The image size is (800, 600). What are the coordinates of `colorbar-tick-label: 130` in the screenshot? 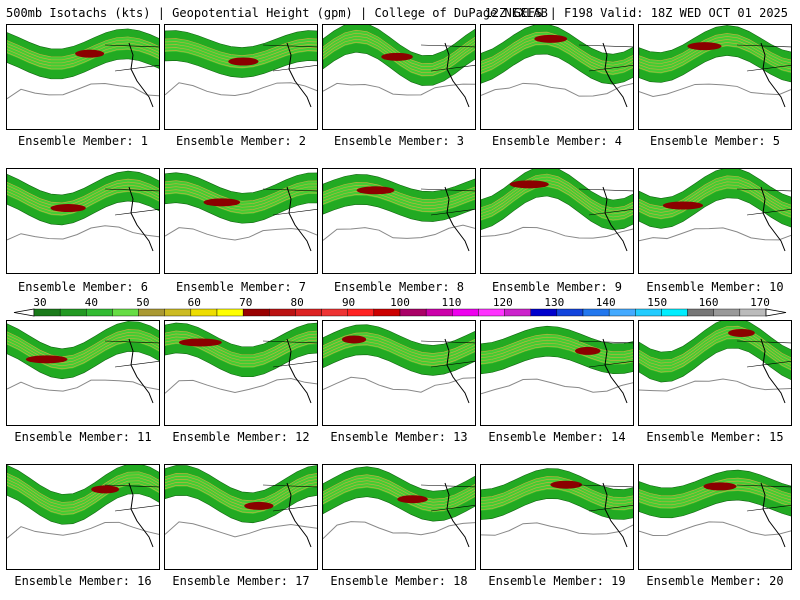 It's located at (554, 302).